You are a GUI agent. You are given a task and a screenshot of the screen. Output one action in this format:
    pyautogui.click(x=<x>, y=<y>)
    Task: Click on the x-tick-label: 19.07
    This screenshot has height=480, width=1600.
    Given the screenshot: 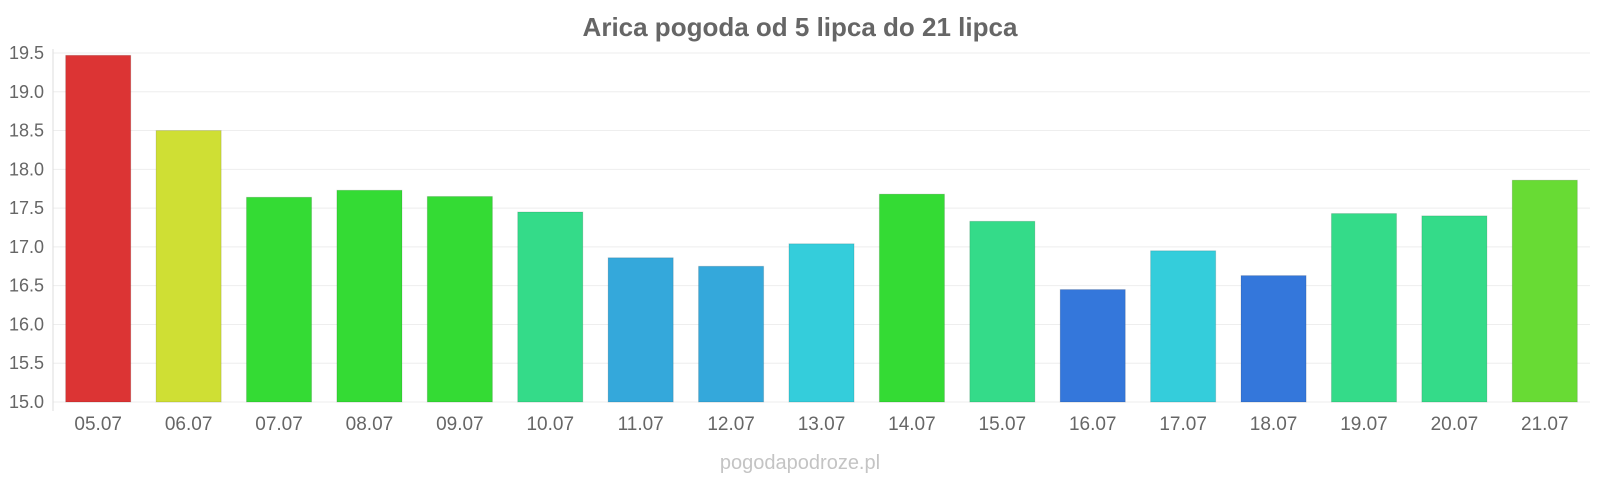 What is the action you would take?
    pyautogui.click(x=1364, y=424)
    